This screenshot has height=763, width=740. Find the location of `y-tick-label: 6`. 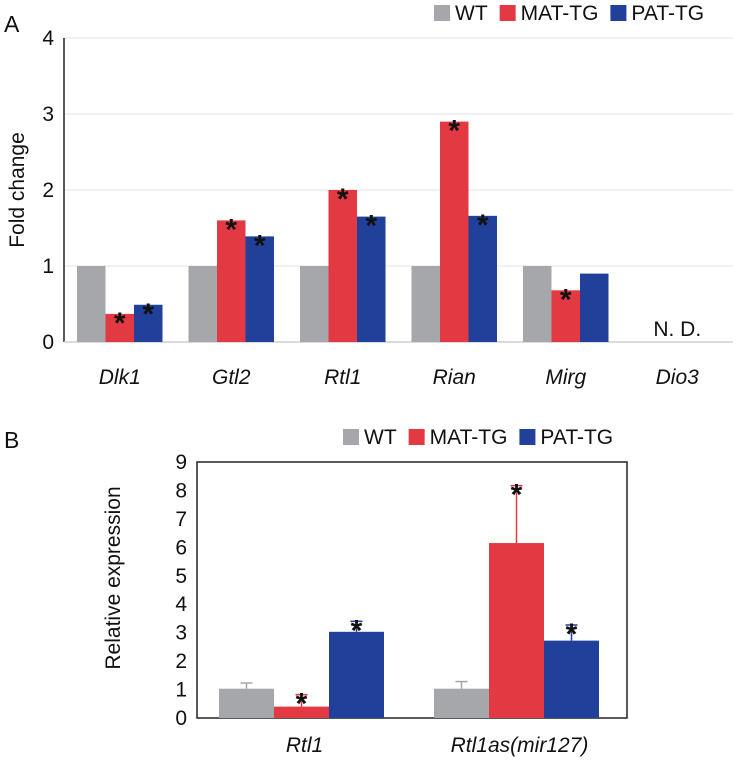

y-tick-label: 6 is located at coordinates (181, 547).